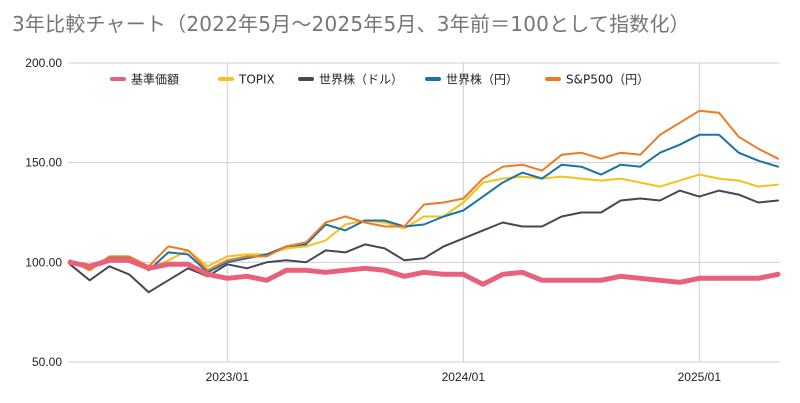  Describe the element at coordinates (700, 377) in the screenshot. I see `x-tick-label: 2025/01` at that location.